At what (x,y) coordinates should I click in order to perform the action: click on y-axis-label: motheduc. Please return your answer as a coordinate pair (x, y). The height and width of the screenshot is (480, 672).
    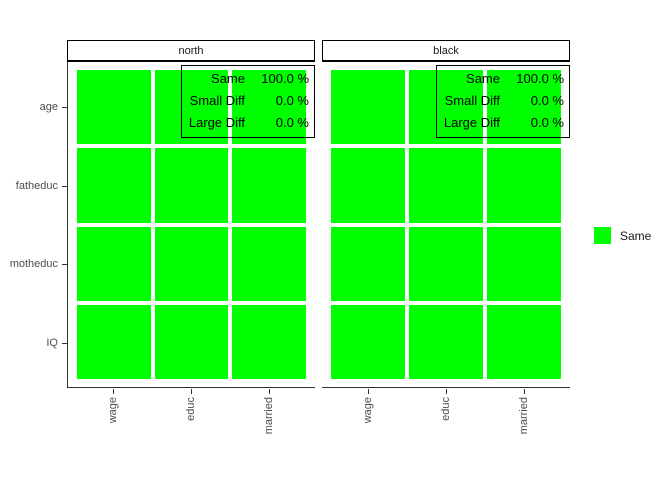
    Looking at the image, I should click on (33, 264).